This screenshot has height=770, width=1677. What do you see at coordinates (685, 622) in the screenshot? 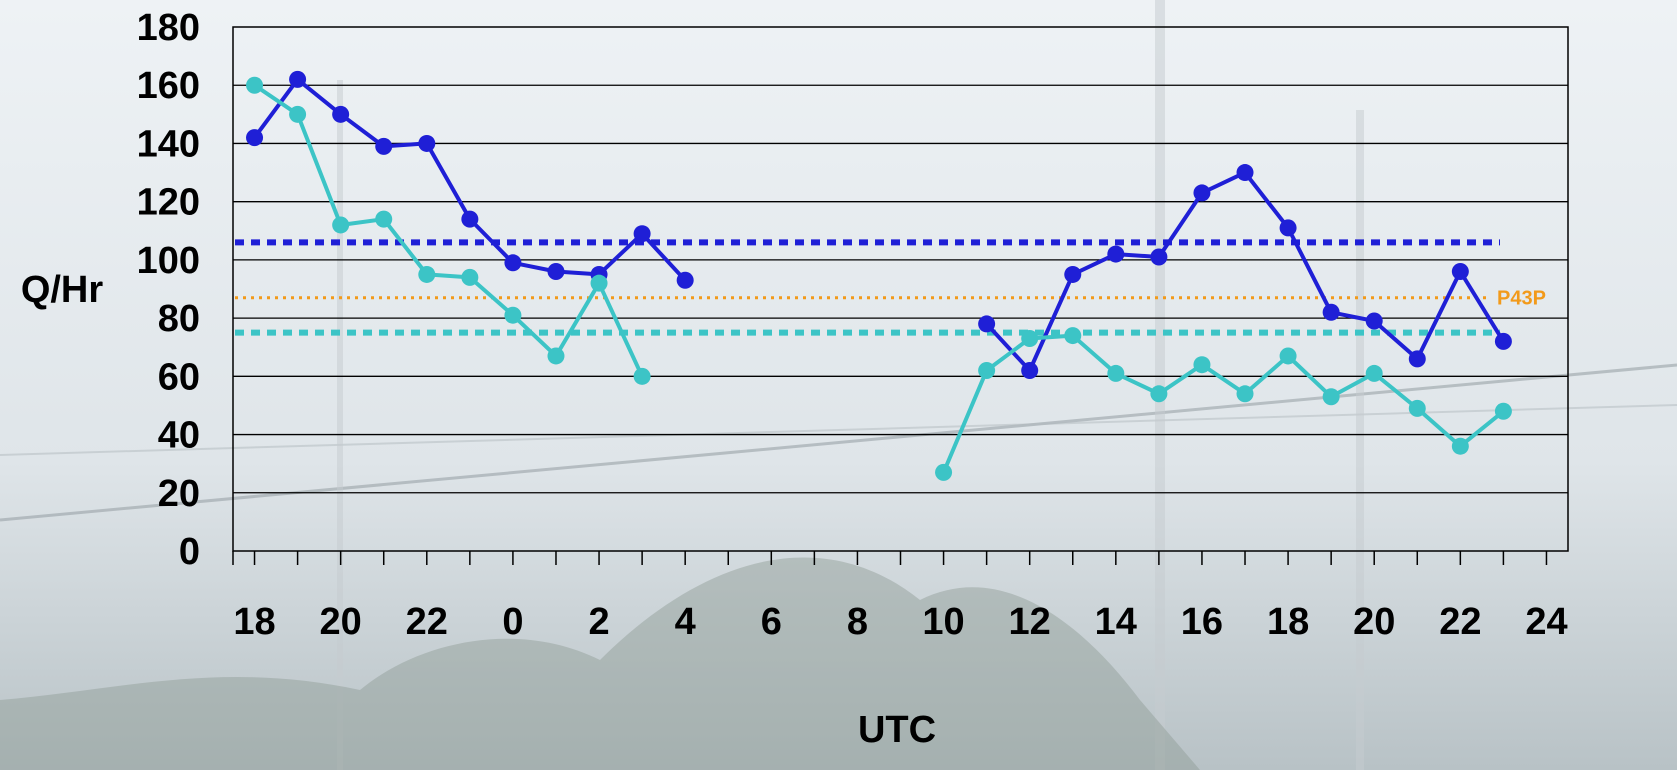
I see `x-tick-label: 4` at bounding box center [685, 622].